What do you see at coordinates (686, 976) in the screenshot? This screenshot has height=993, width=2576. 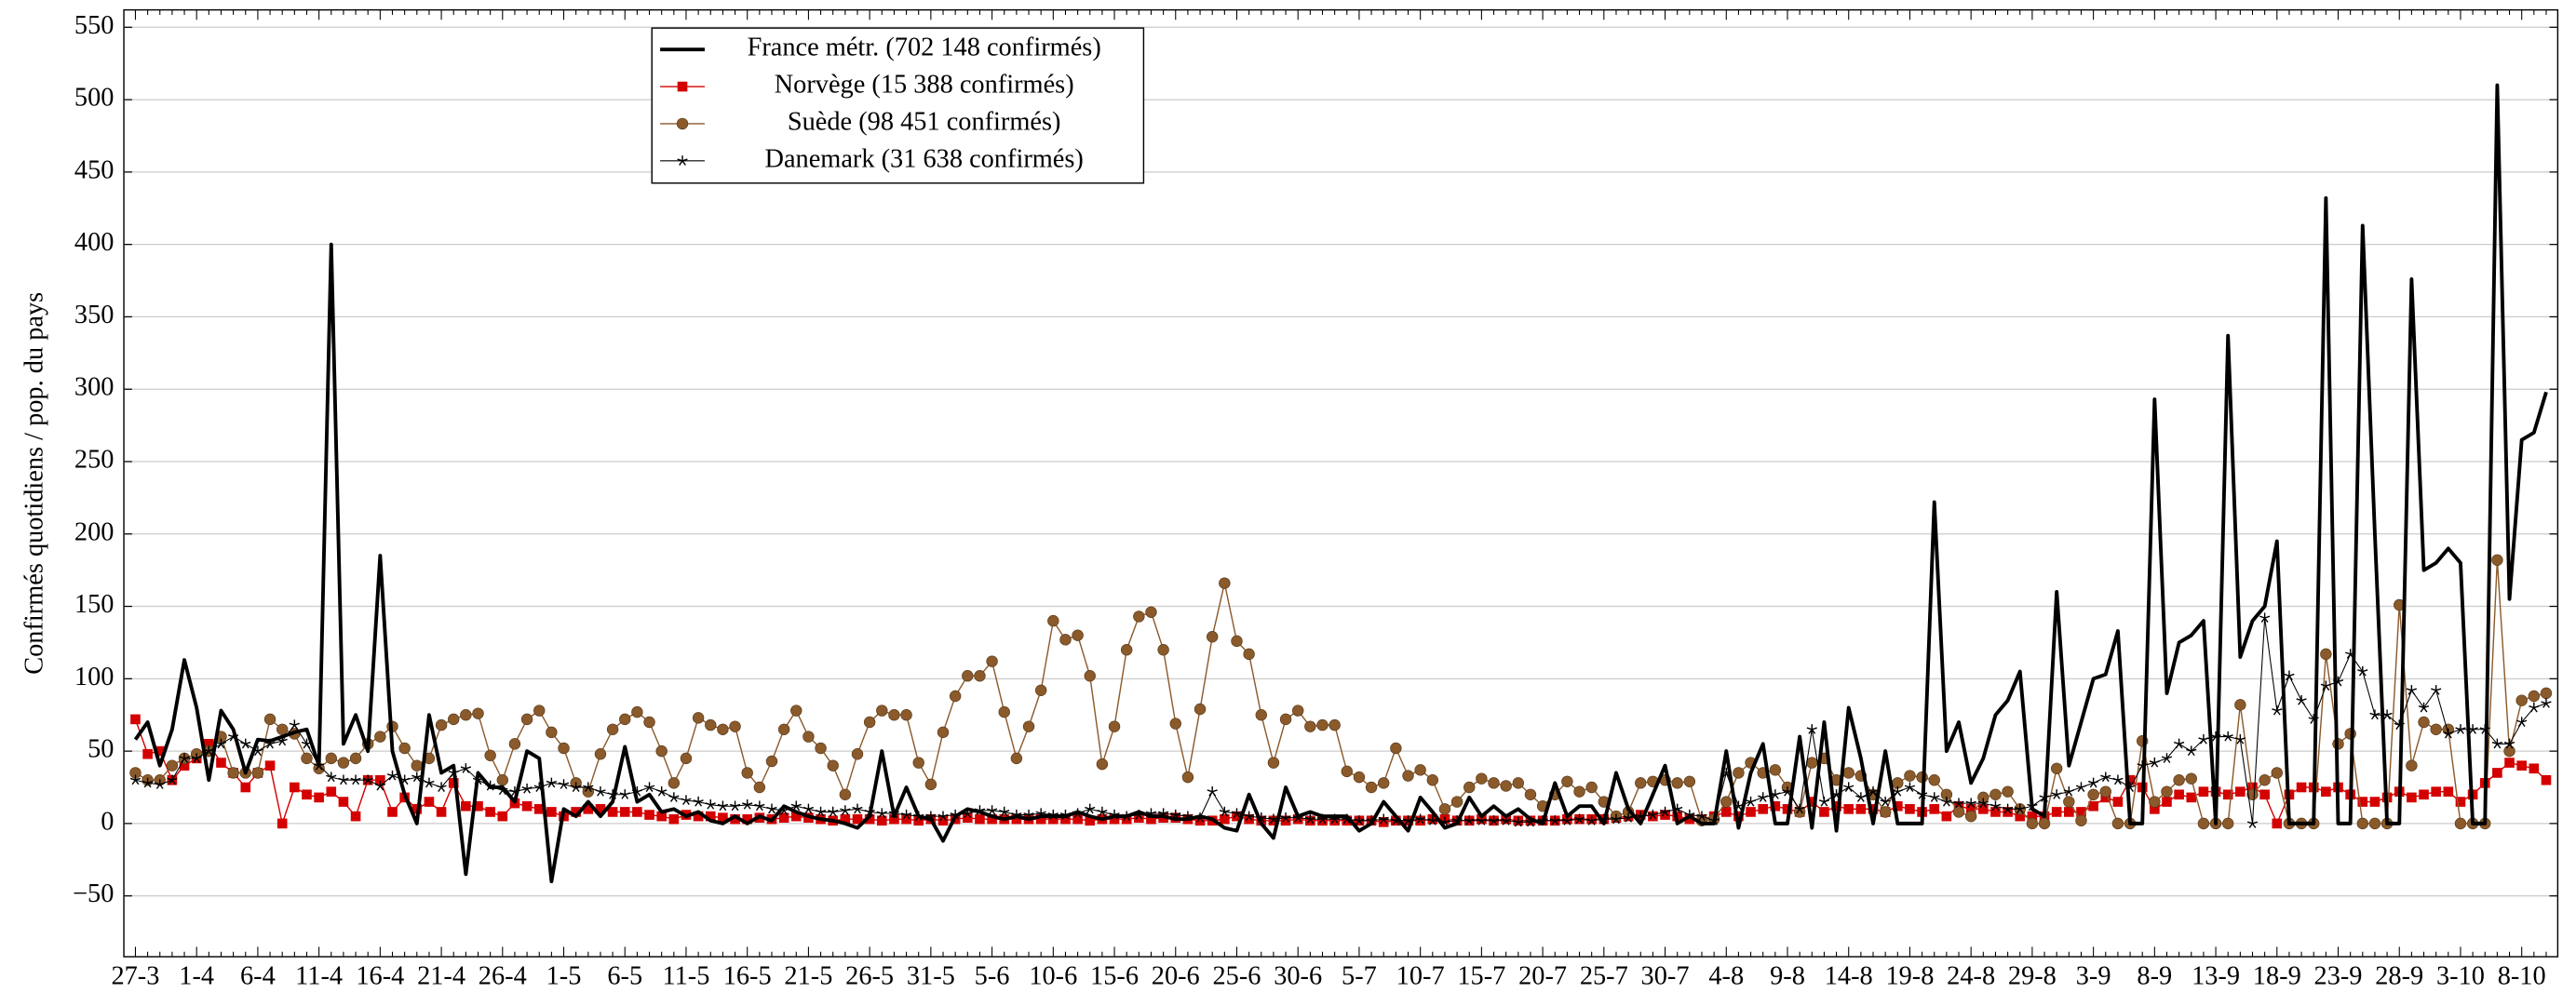 I see `x-tick-label: 11-5` at bounding box center [686, 976].